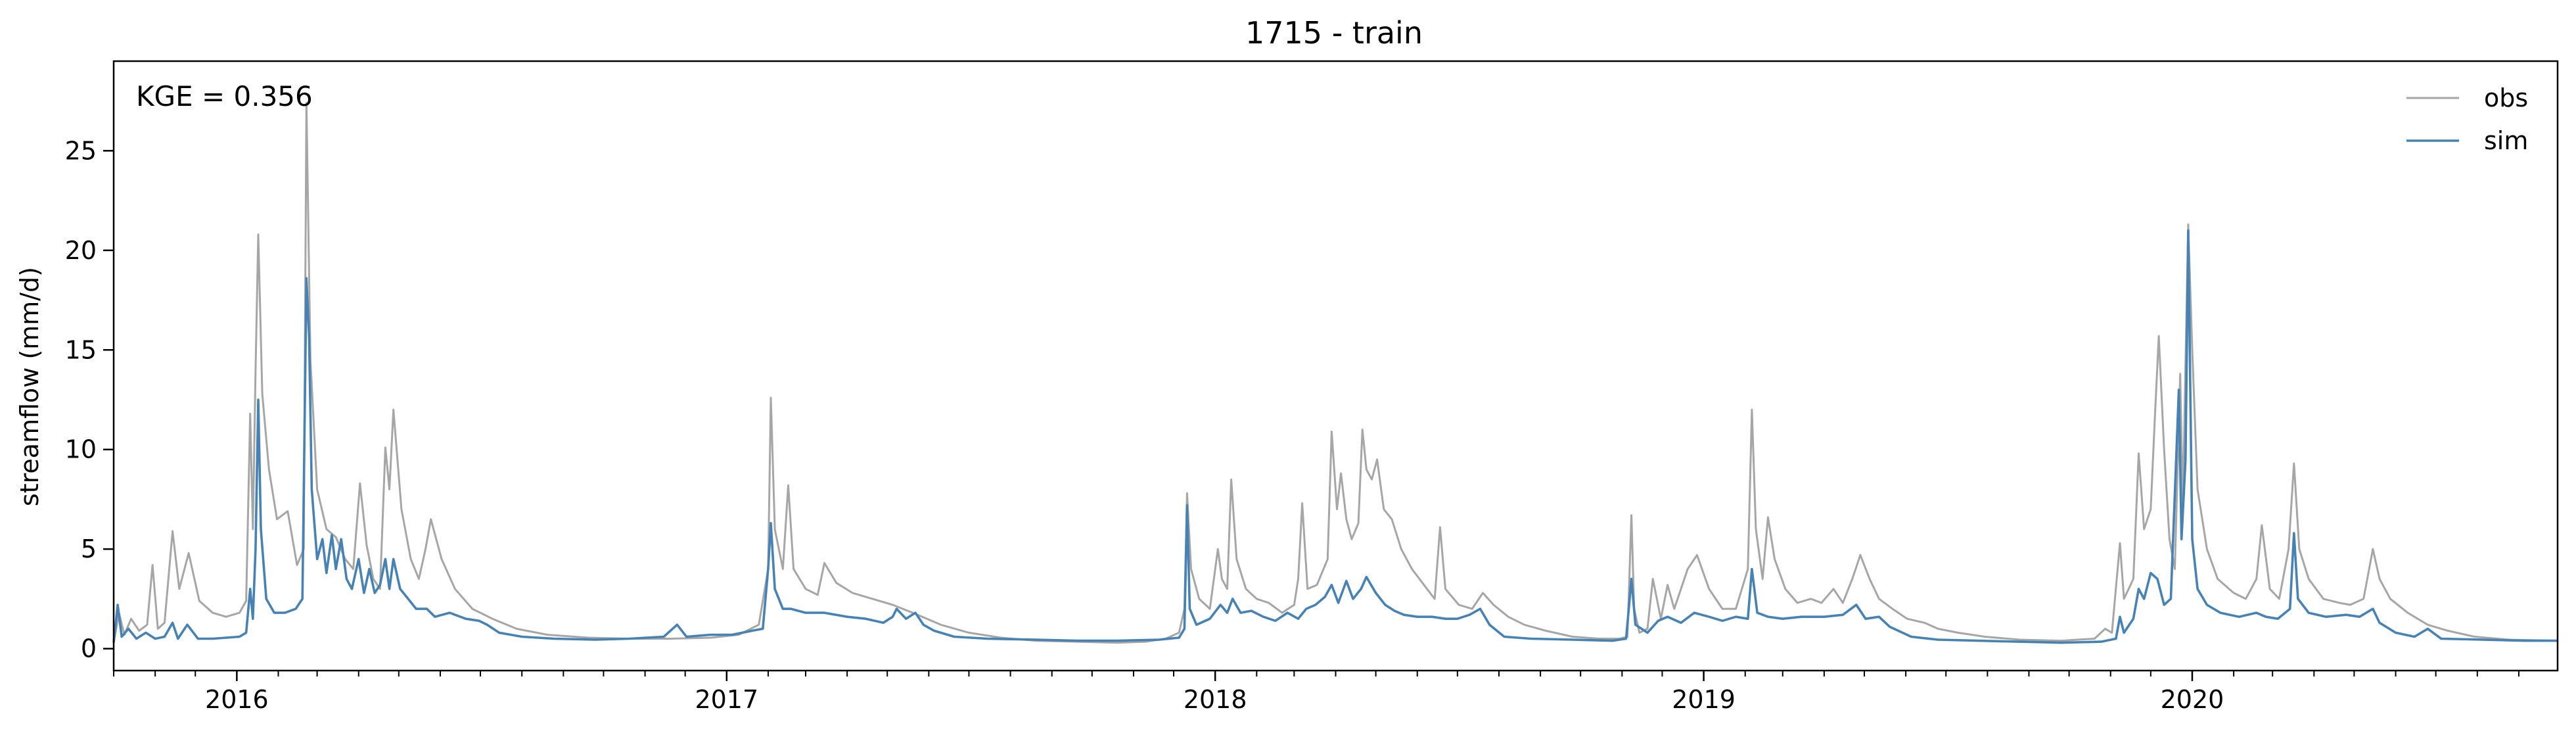 The width and height of the screenshot is (2576, 735). Describe the element at coordinates (89, 548) in the screenshot. I see `y-tick-label: 5` at that location.